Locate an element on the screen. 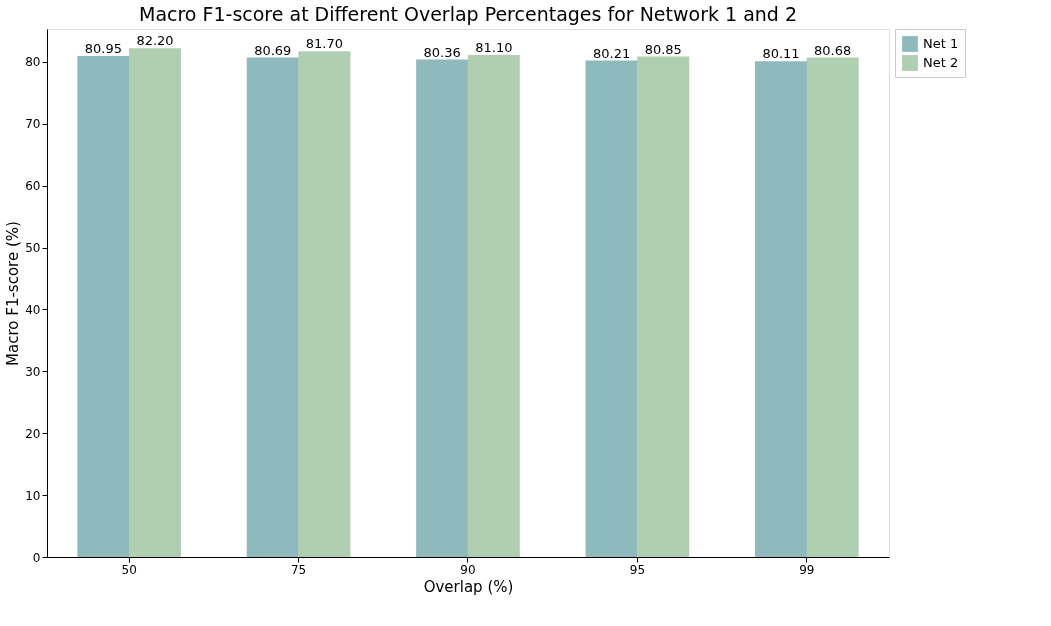 The image size is (1051, 626). data-label: 80.95 is located at coordinates (103, 48).